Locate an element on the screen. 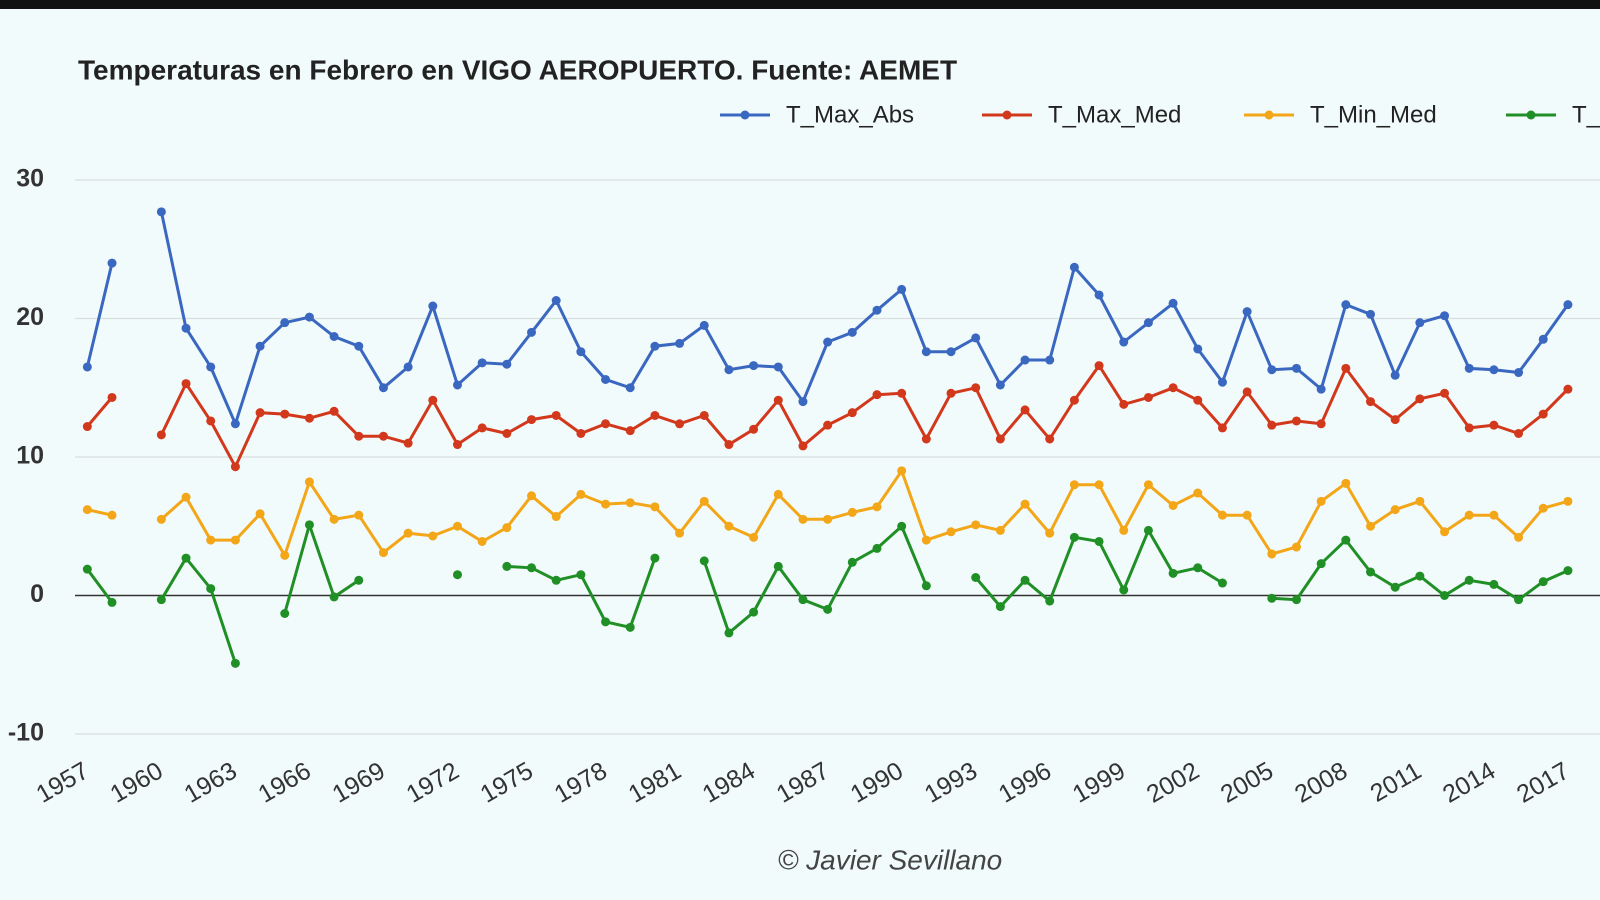 Image resolution: width=1600 pixels, height=900 pixels. legend-label: T_Max_Med is located at coordinates (1114, 114).